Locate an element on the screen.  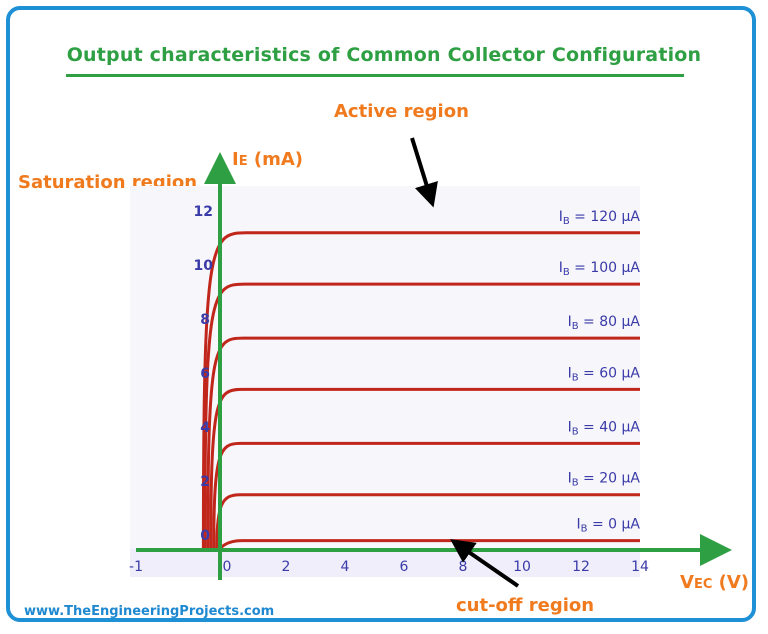
x-tick-label: 12 is located at coordinates (581, 567).